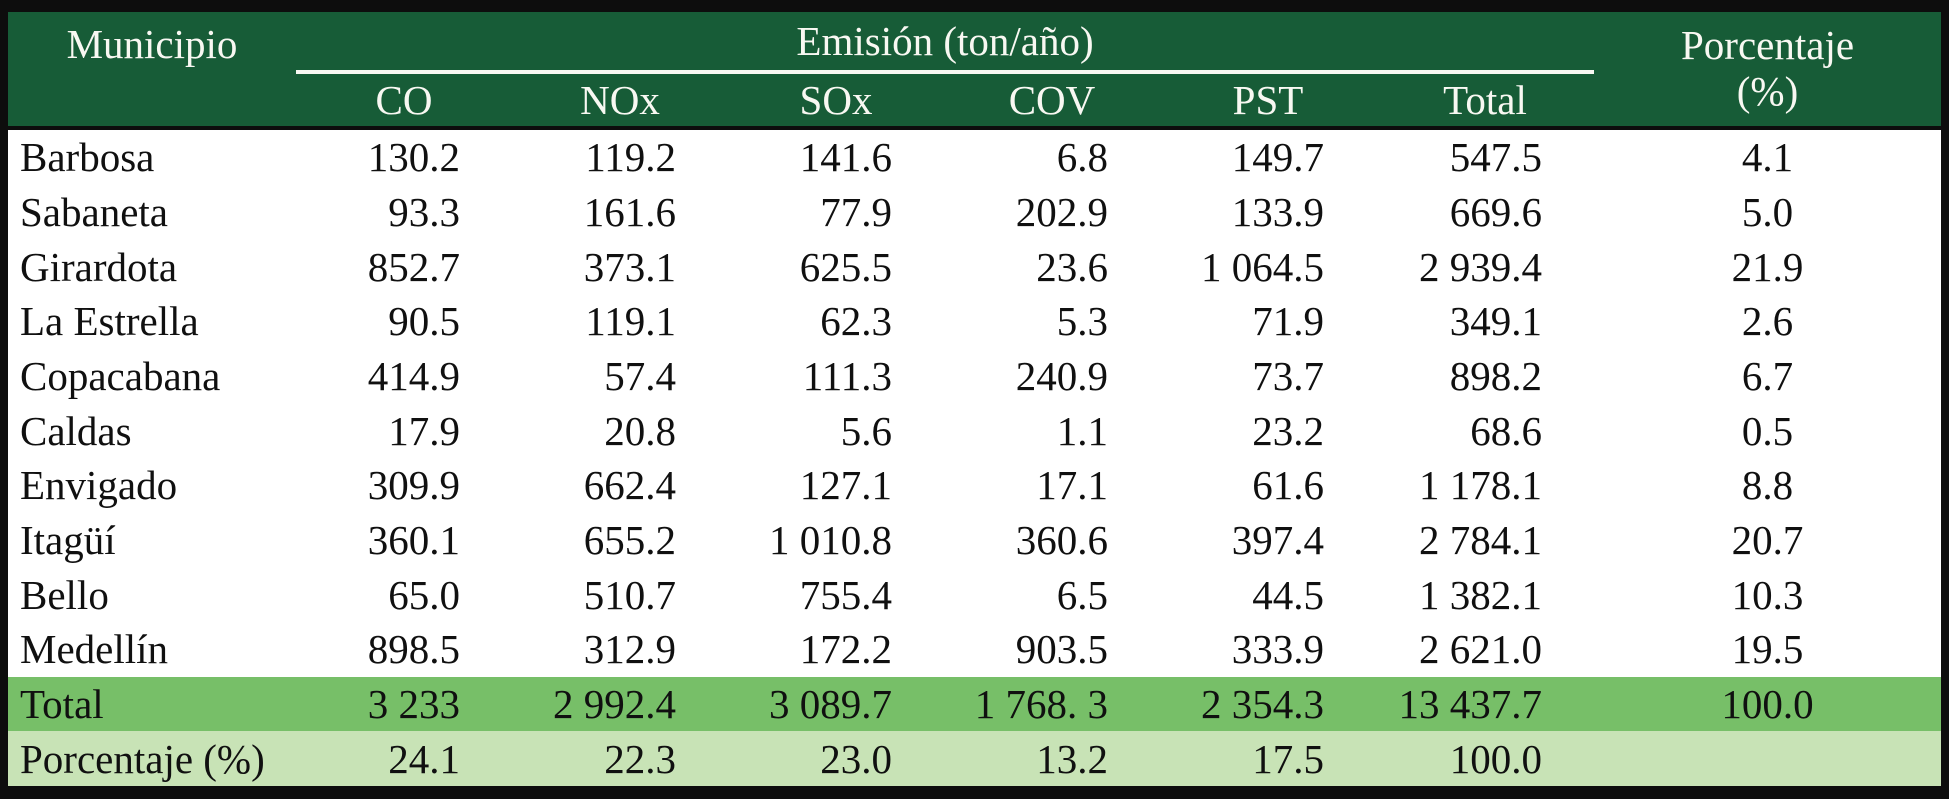 This screenshot has width=1949, height=799. Describe the element at coordinates (152, 758) in the screenshot. I see `cell-row-label: Porcentaje (%)` at that location.